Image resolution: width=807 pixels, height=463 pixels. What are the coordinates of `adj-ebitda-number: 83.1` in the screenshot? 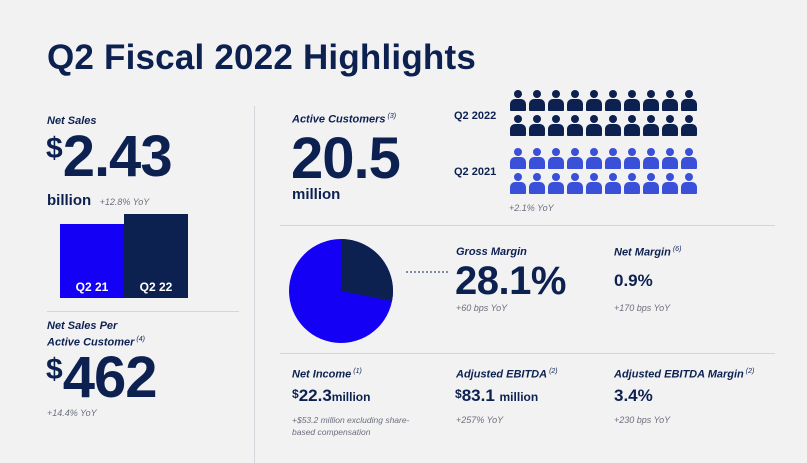 It's located at (478, 395).